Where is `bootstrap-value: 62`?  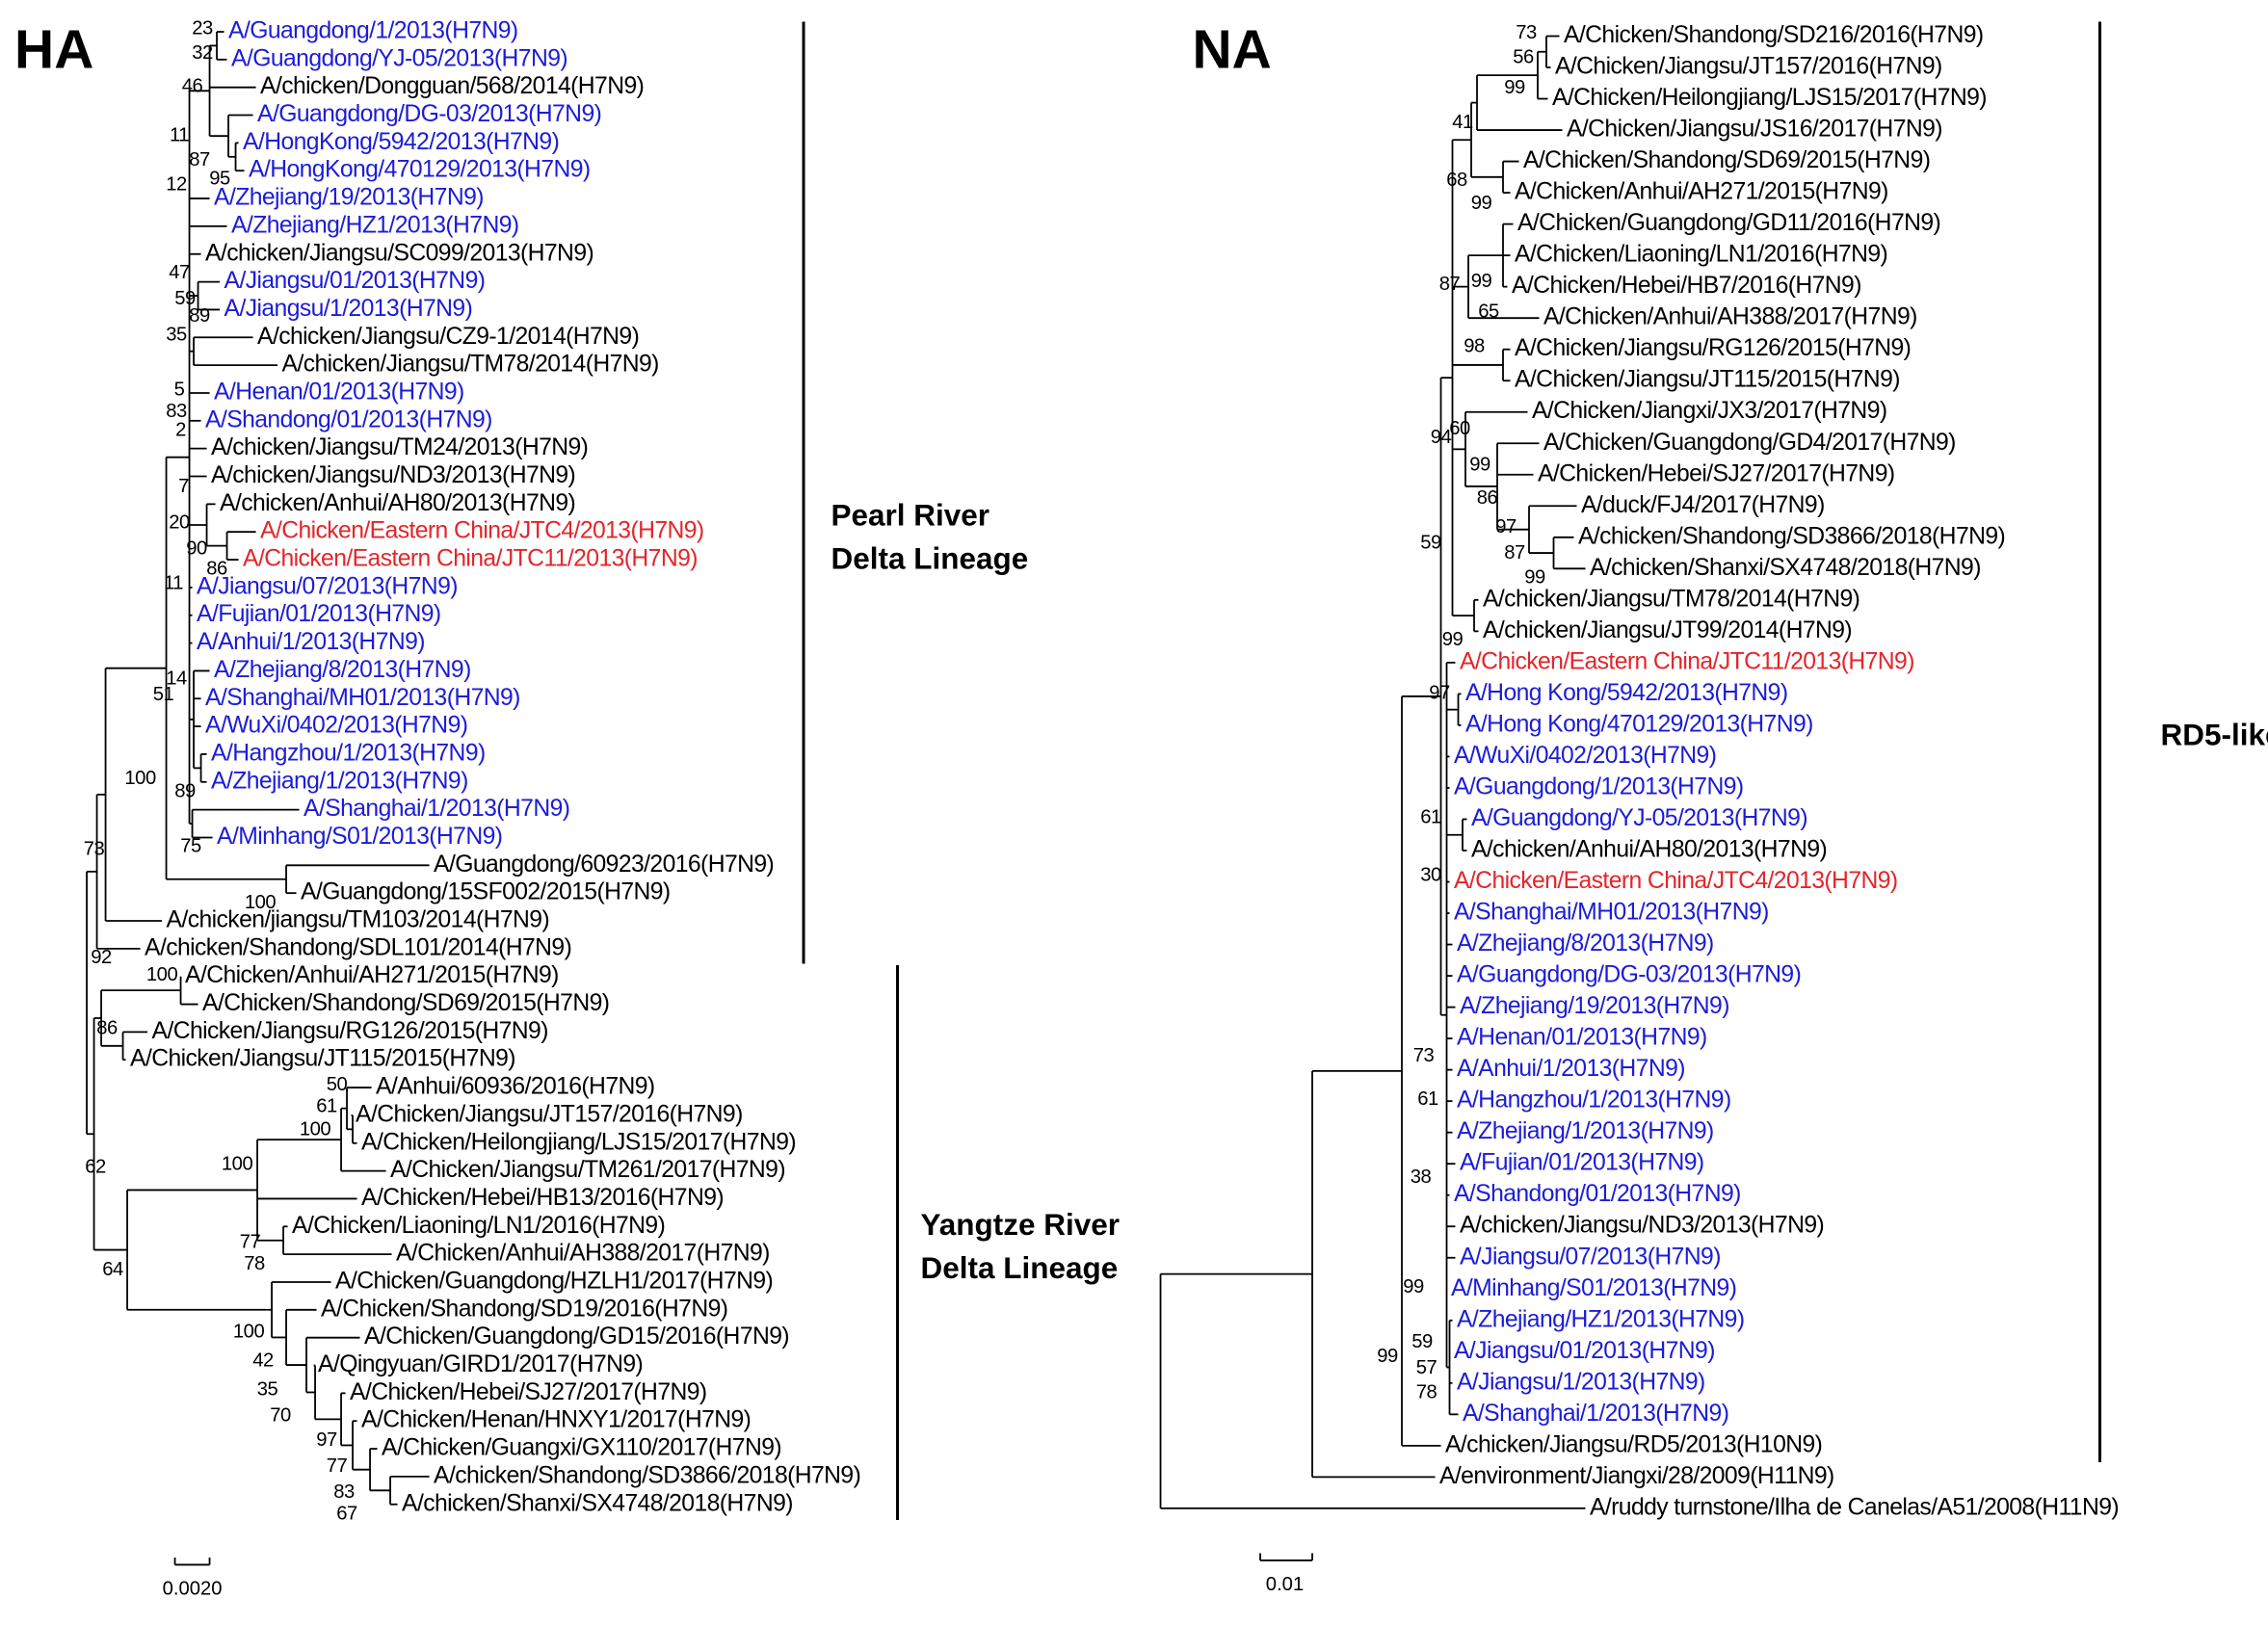
bootstrap-value: 62 is located at coordinates (95, 1166).